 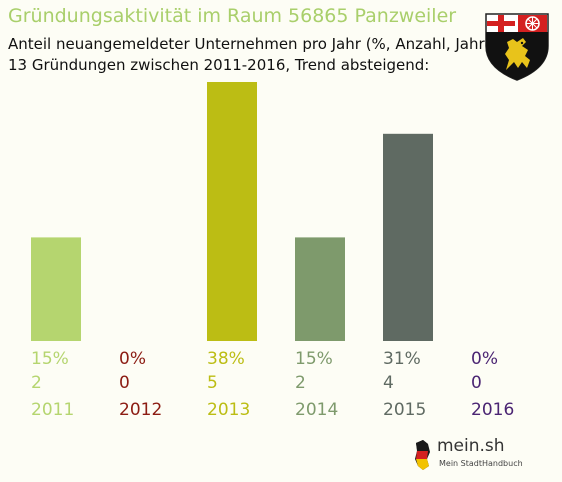 What do you see at coordinates (314, 359) in the screenshot?
I see `percent-label-2014: 15%` at bounding box center [314, 359].